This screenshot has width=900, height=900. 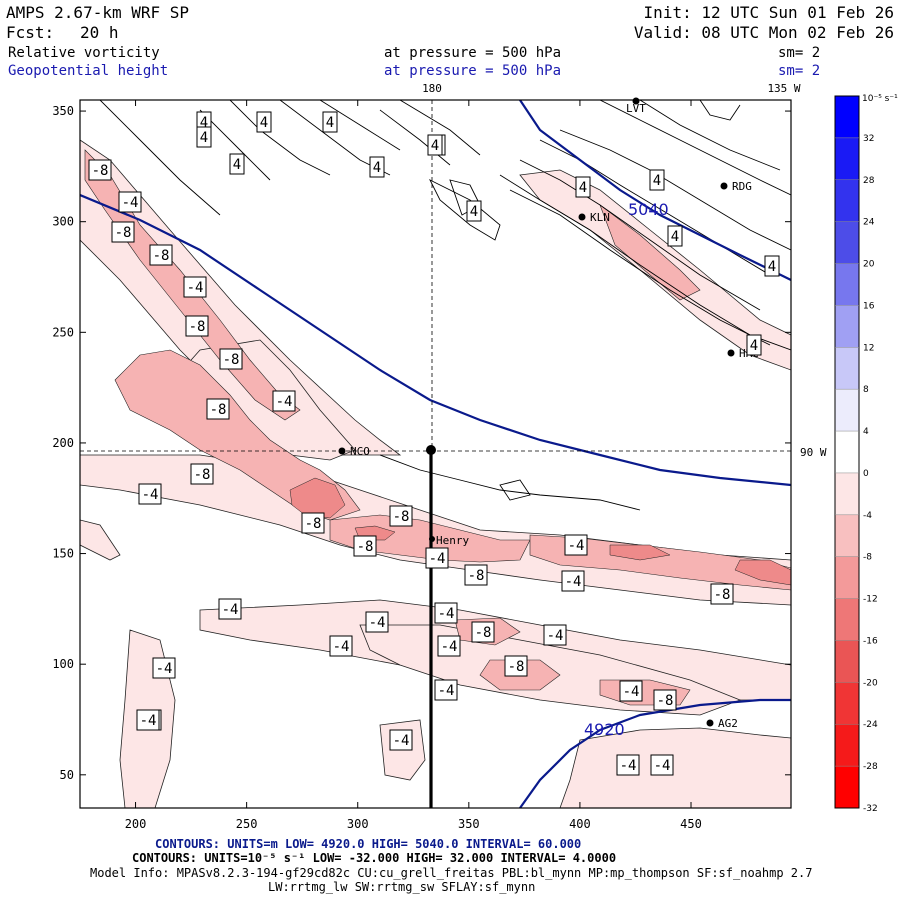 I want to click on field1-name: Relative vorticity, so click(x=84, y=53).